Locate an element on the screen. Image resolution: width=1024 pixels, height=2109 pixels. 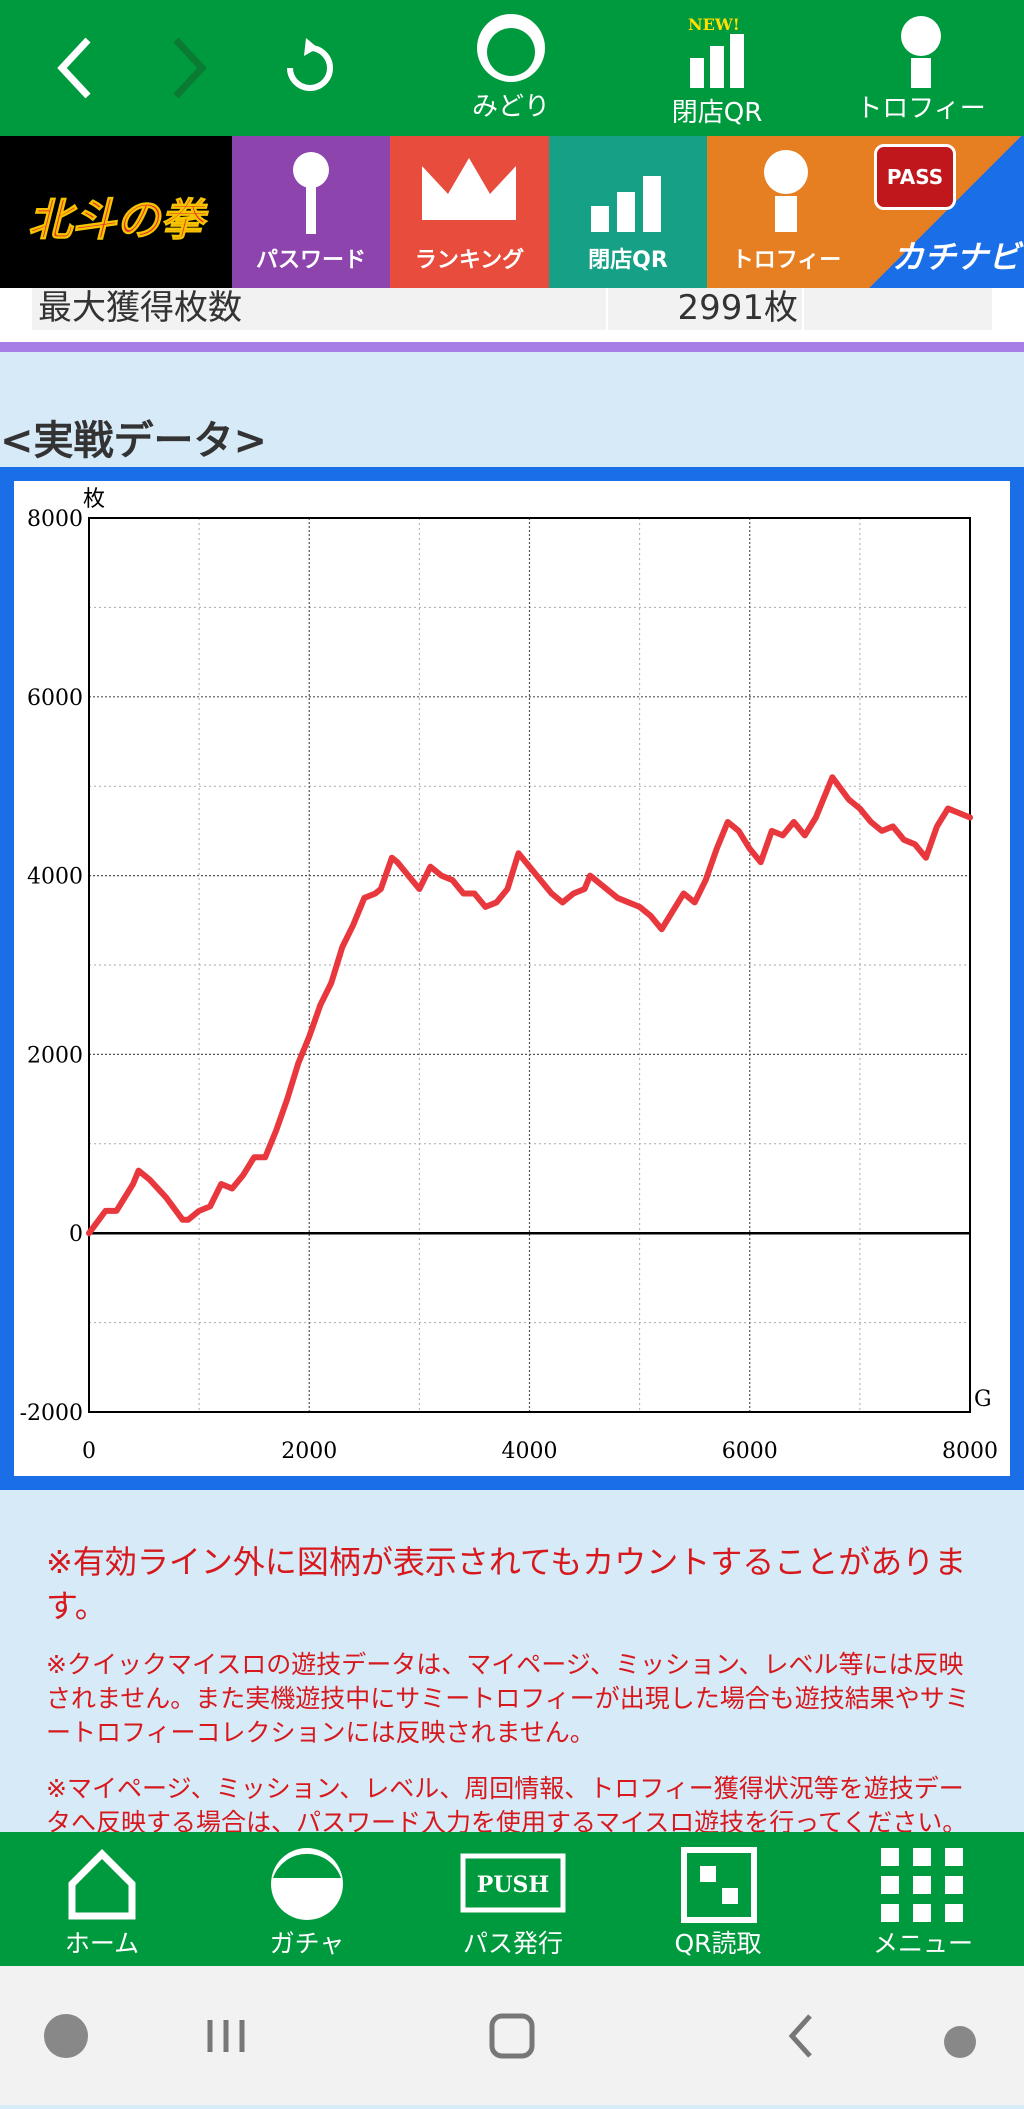
nav-label: 閉店QR is located at coordinates (717, 113).